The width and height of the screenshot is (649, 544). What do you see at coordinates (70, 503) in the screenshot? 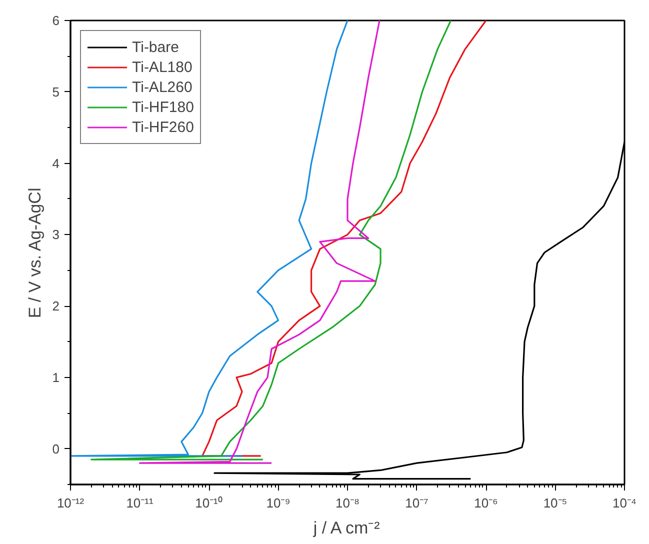
I see `x-tick-label: 10⁻¹²` at bounding box center [70, 503].